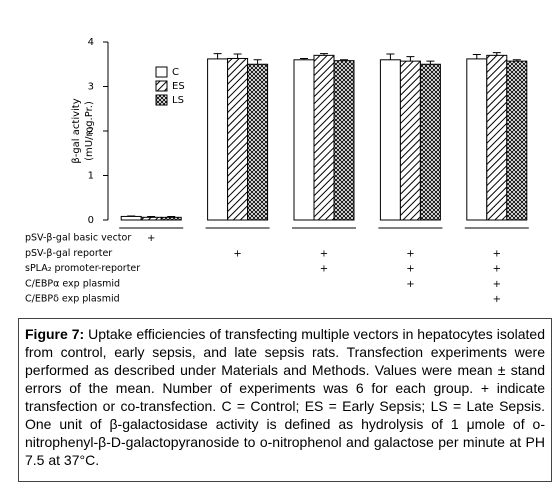 The height and width of the screenshot is (488, 560). What do you see at coordinates (78, 238) in the screenshot?
I see `condition-label: pSV-β-gal basic vector` at bounding box center [78, 238].